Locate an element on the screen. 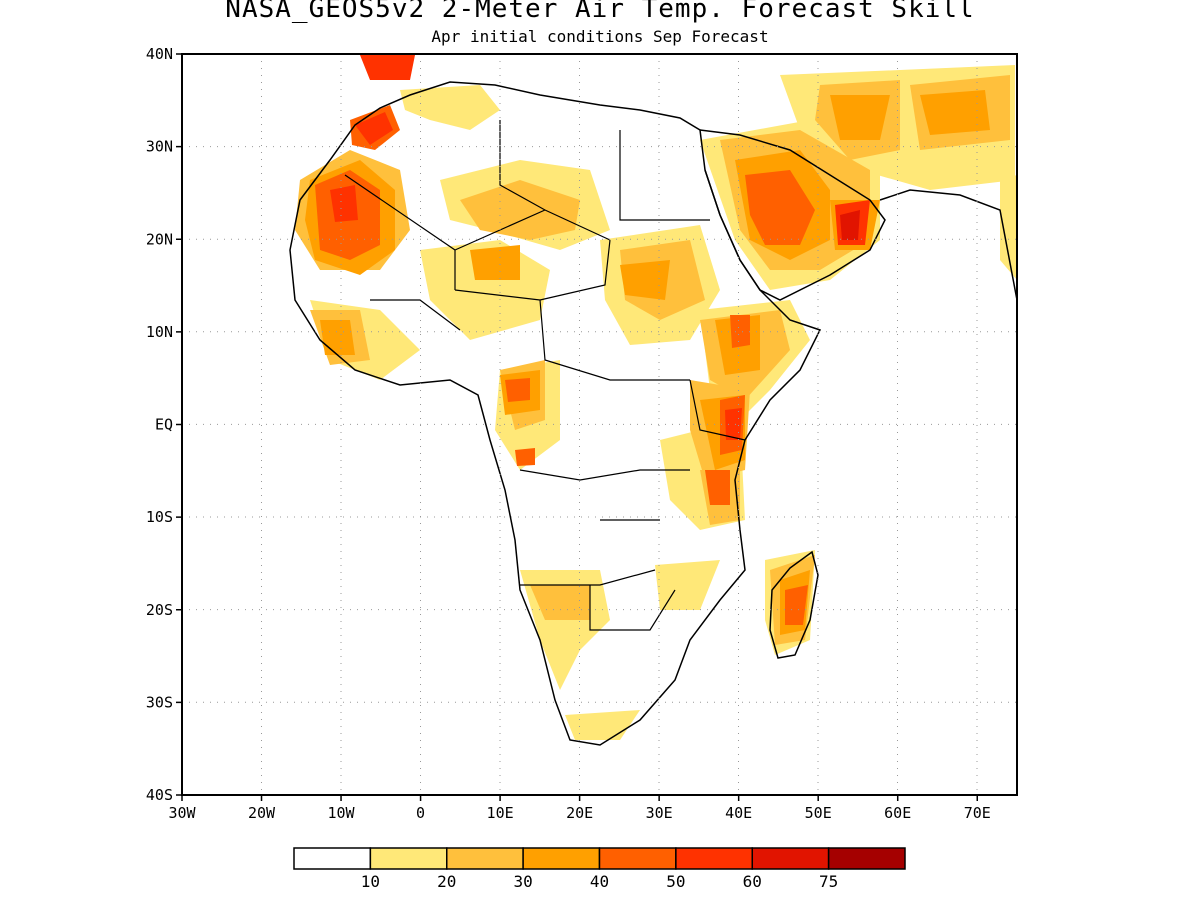 The height and width of the screenshot is (900, 1200). longitude-axis: 30W 20W 10W 0 10E 20E 30E 40E 50E 60E 70E is located at coordinates (579, 808).